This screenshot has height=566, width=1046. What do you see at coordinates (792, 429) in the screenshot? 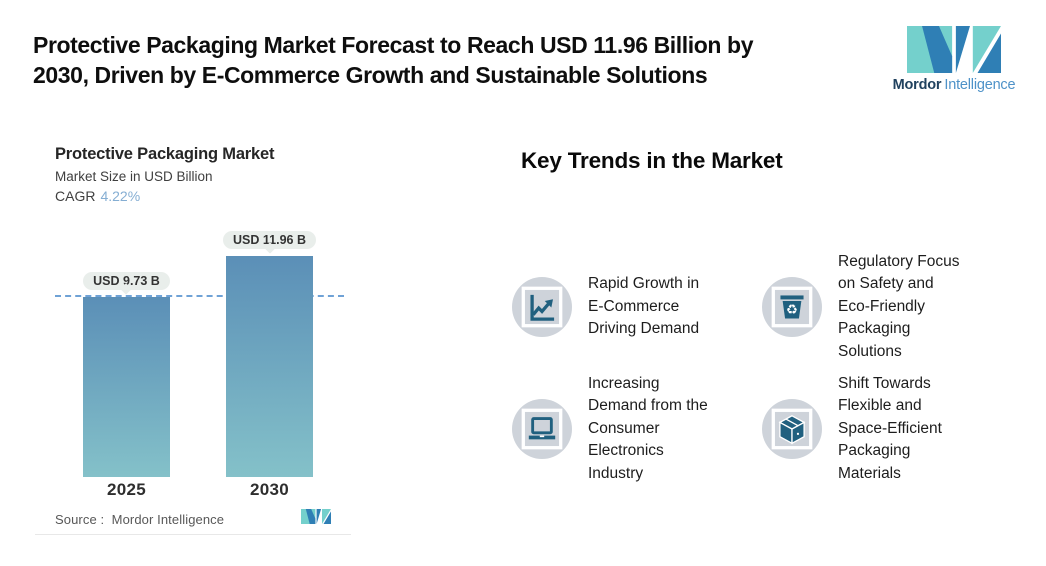
I see `package-box-icon` at bounding box center [792, 429].